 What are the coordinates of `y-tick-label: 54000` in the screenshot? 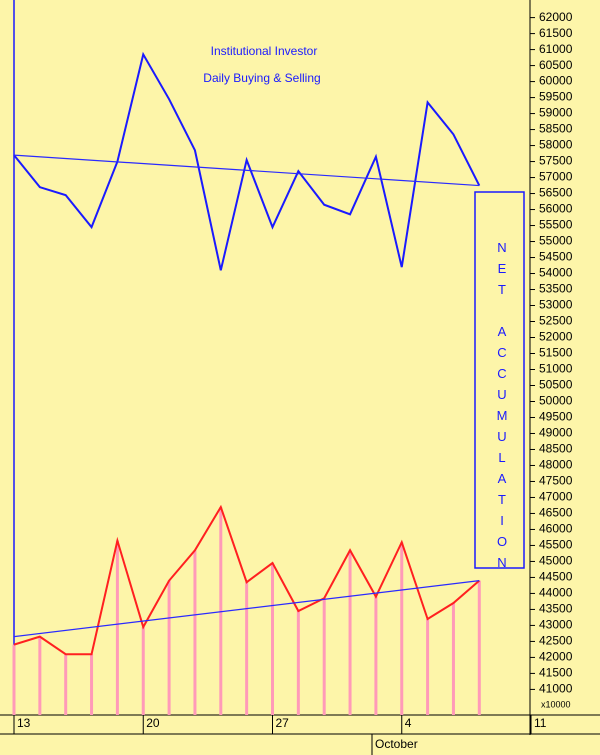 It's located at (556, 273).